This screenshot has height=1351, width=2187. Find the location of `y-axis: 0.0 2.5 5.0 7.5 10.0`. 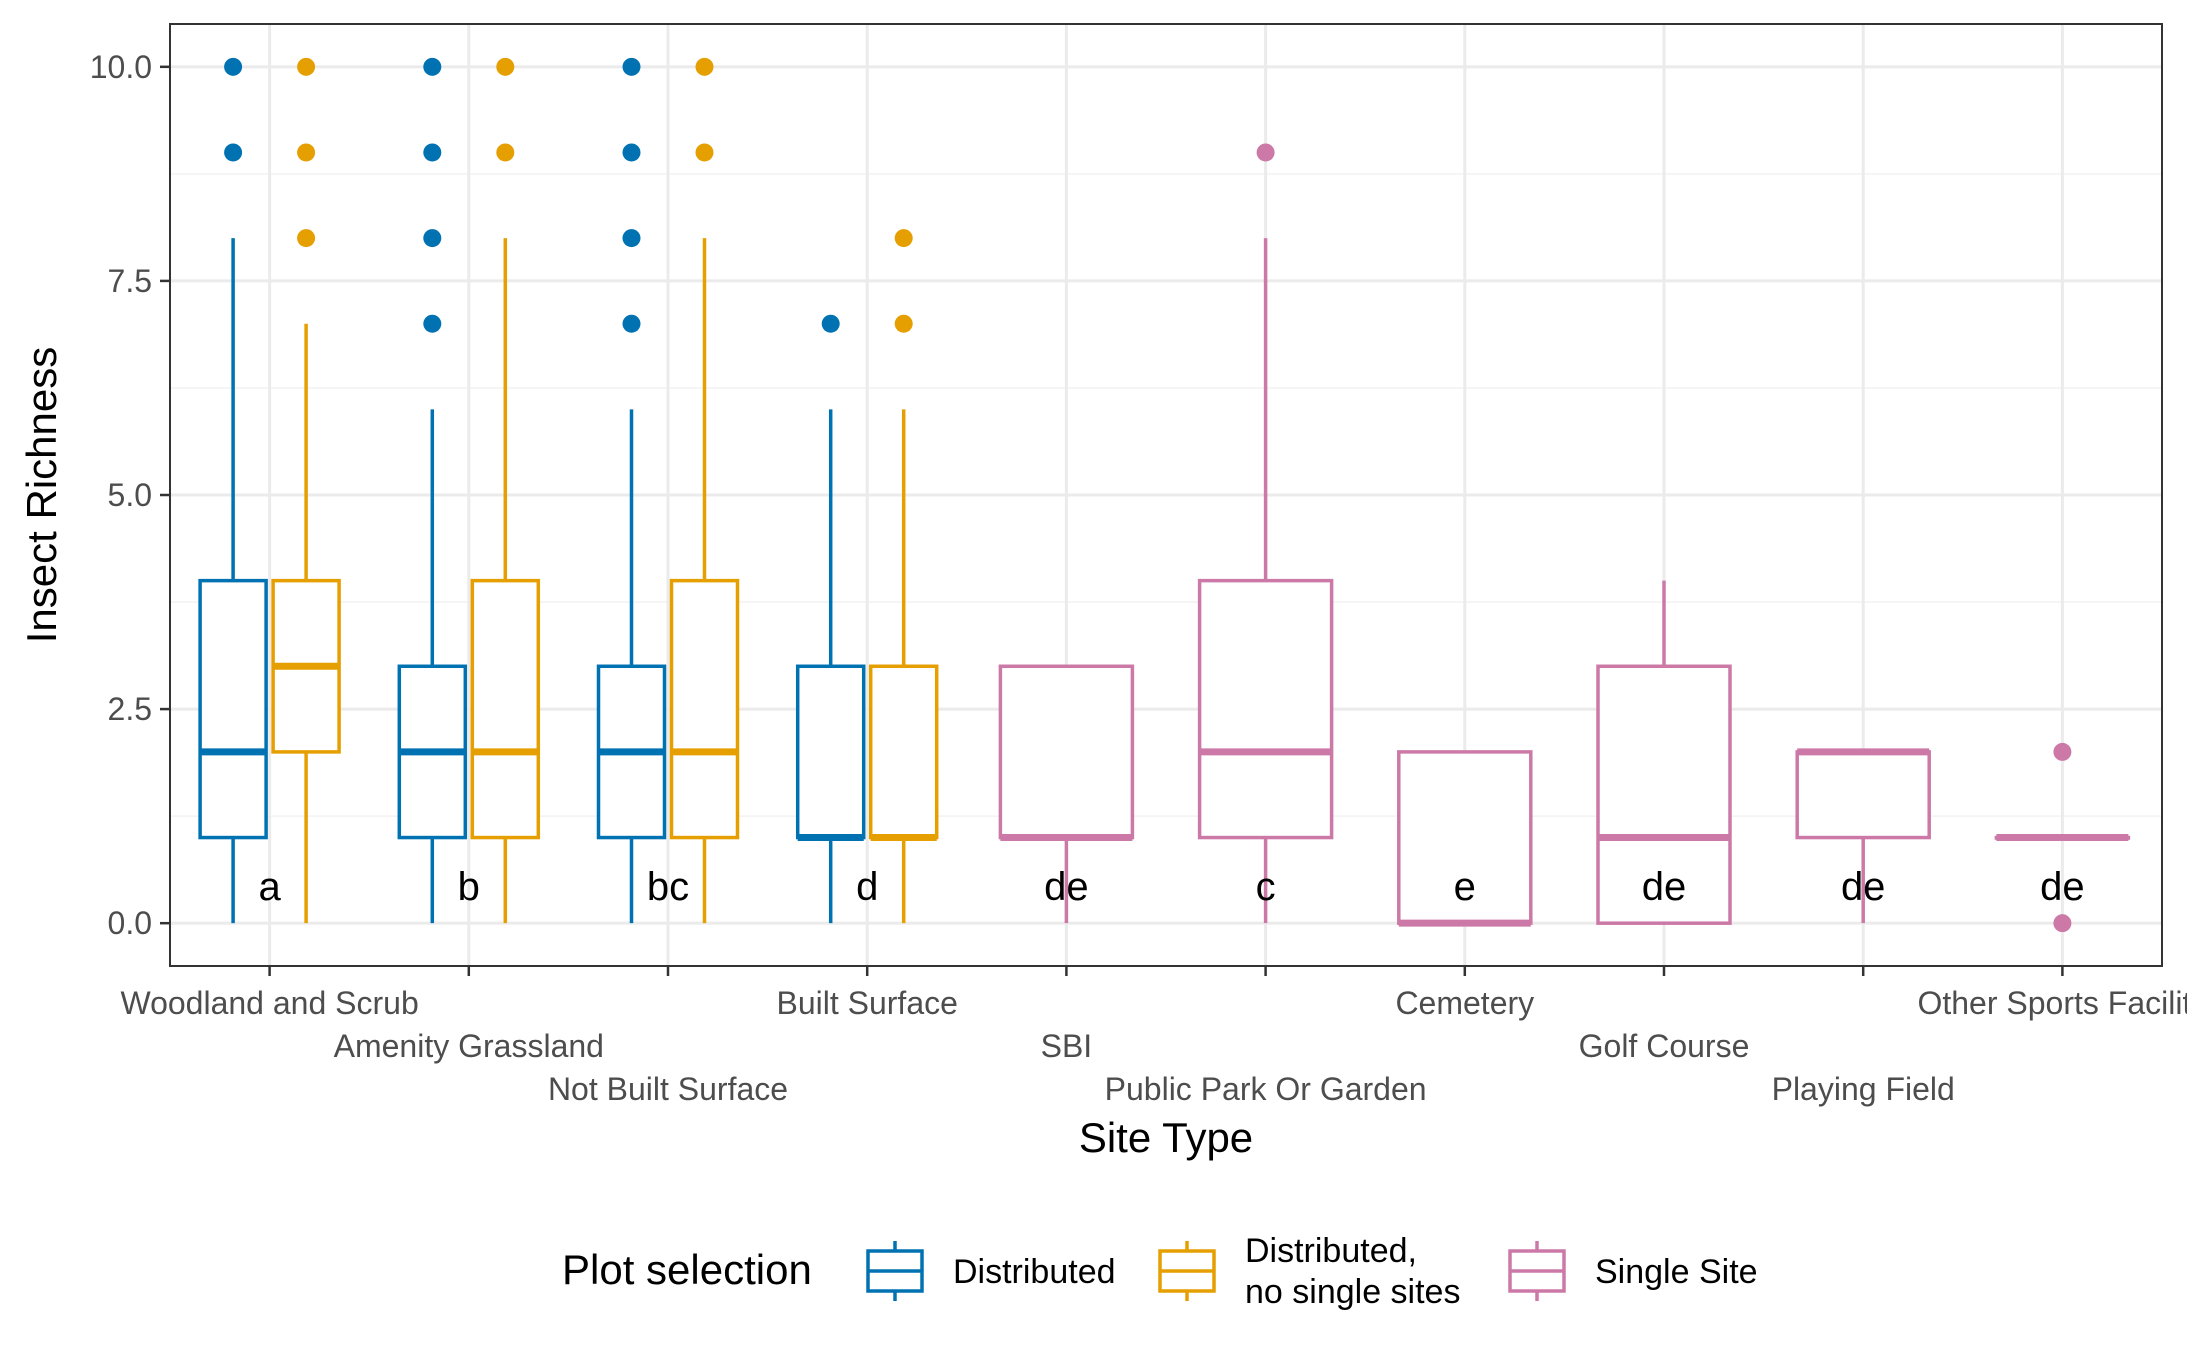

y-axis: 0.0 2.5 5.0 7.5 10.0 is located at coordinates (130, 495).